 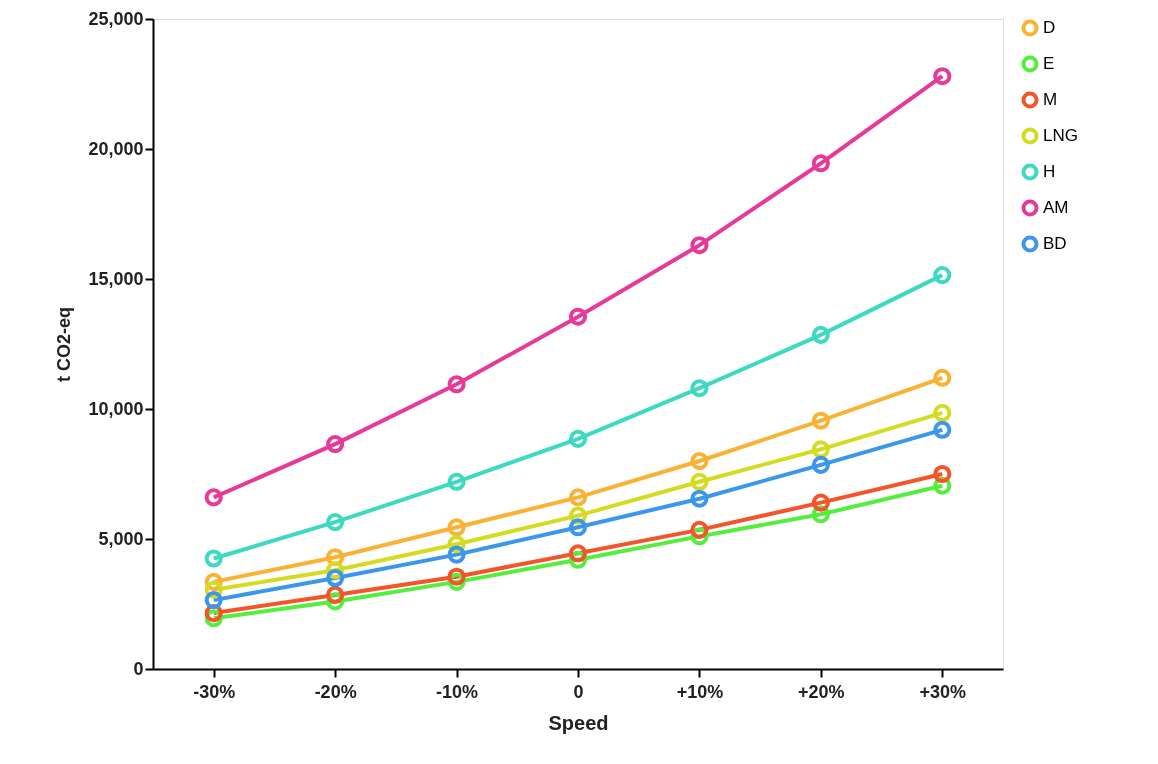 What do you see at coordinates (116, 278) in the screenshot?
I see `y-tick-label: 15,000` at bounding box center [116, 278].